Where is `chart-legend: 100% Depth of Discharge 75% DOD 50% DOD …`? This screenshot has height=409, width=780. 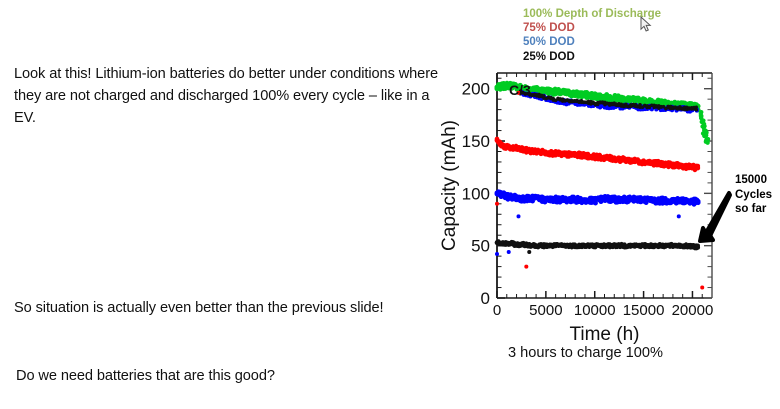 chart-legend: 100% Depth of Discharge 75% DOD 50% DOD … is located at coordinates (592, 35).